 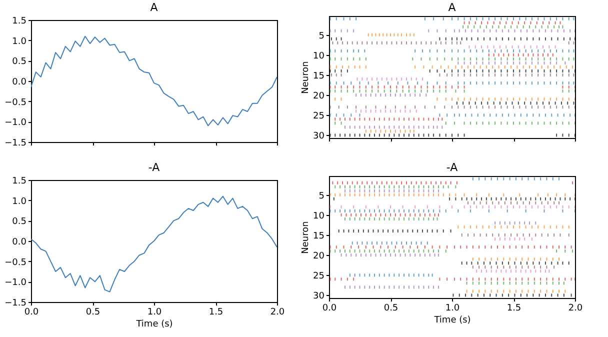 What do you see at coordinates (31, 313) in the screenshot?
I see `x-tick-label: 0.0` at bounding box center [31, 313].